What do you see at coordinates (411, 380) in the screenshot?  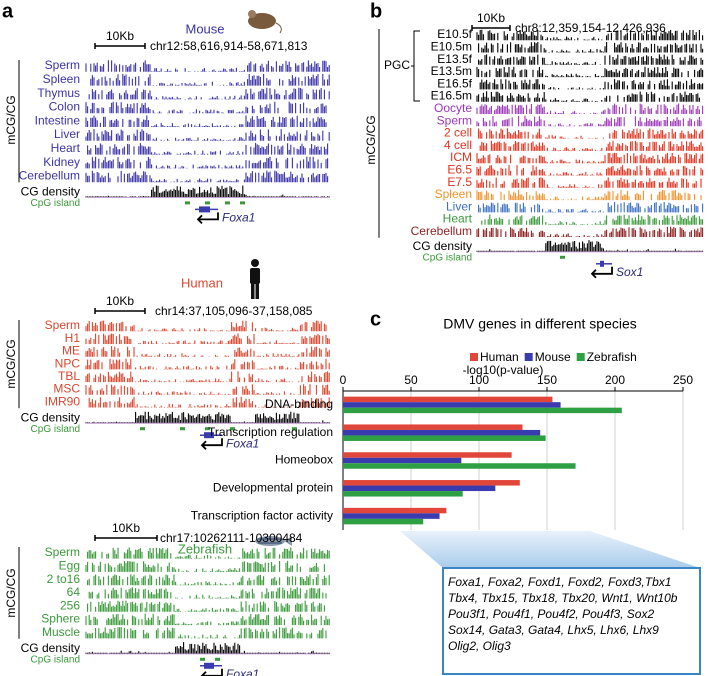 I see `x-tick-label: 50` at bounding box center [411, 380].